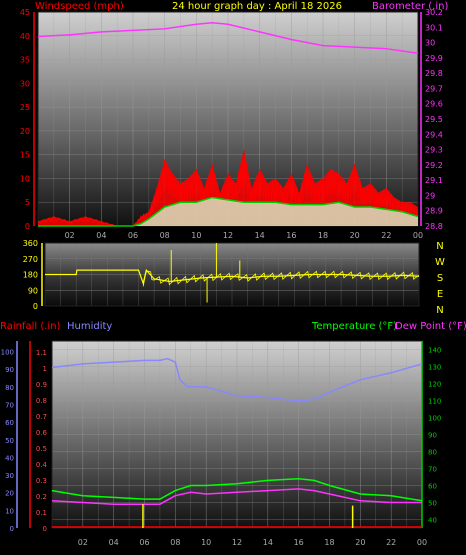  Describe the element at coordinates (440, 262) in the screenshot. I see `compass-label: W` at that location.